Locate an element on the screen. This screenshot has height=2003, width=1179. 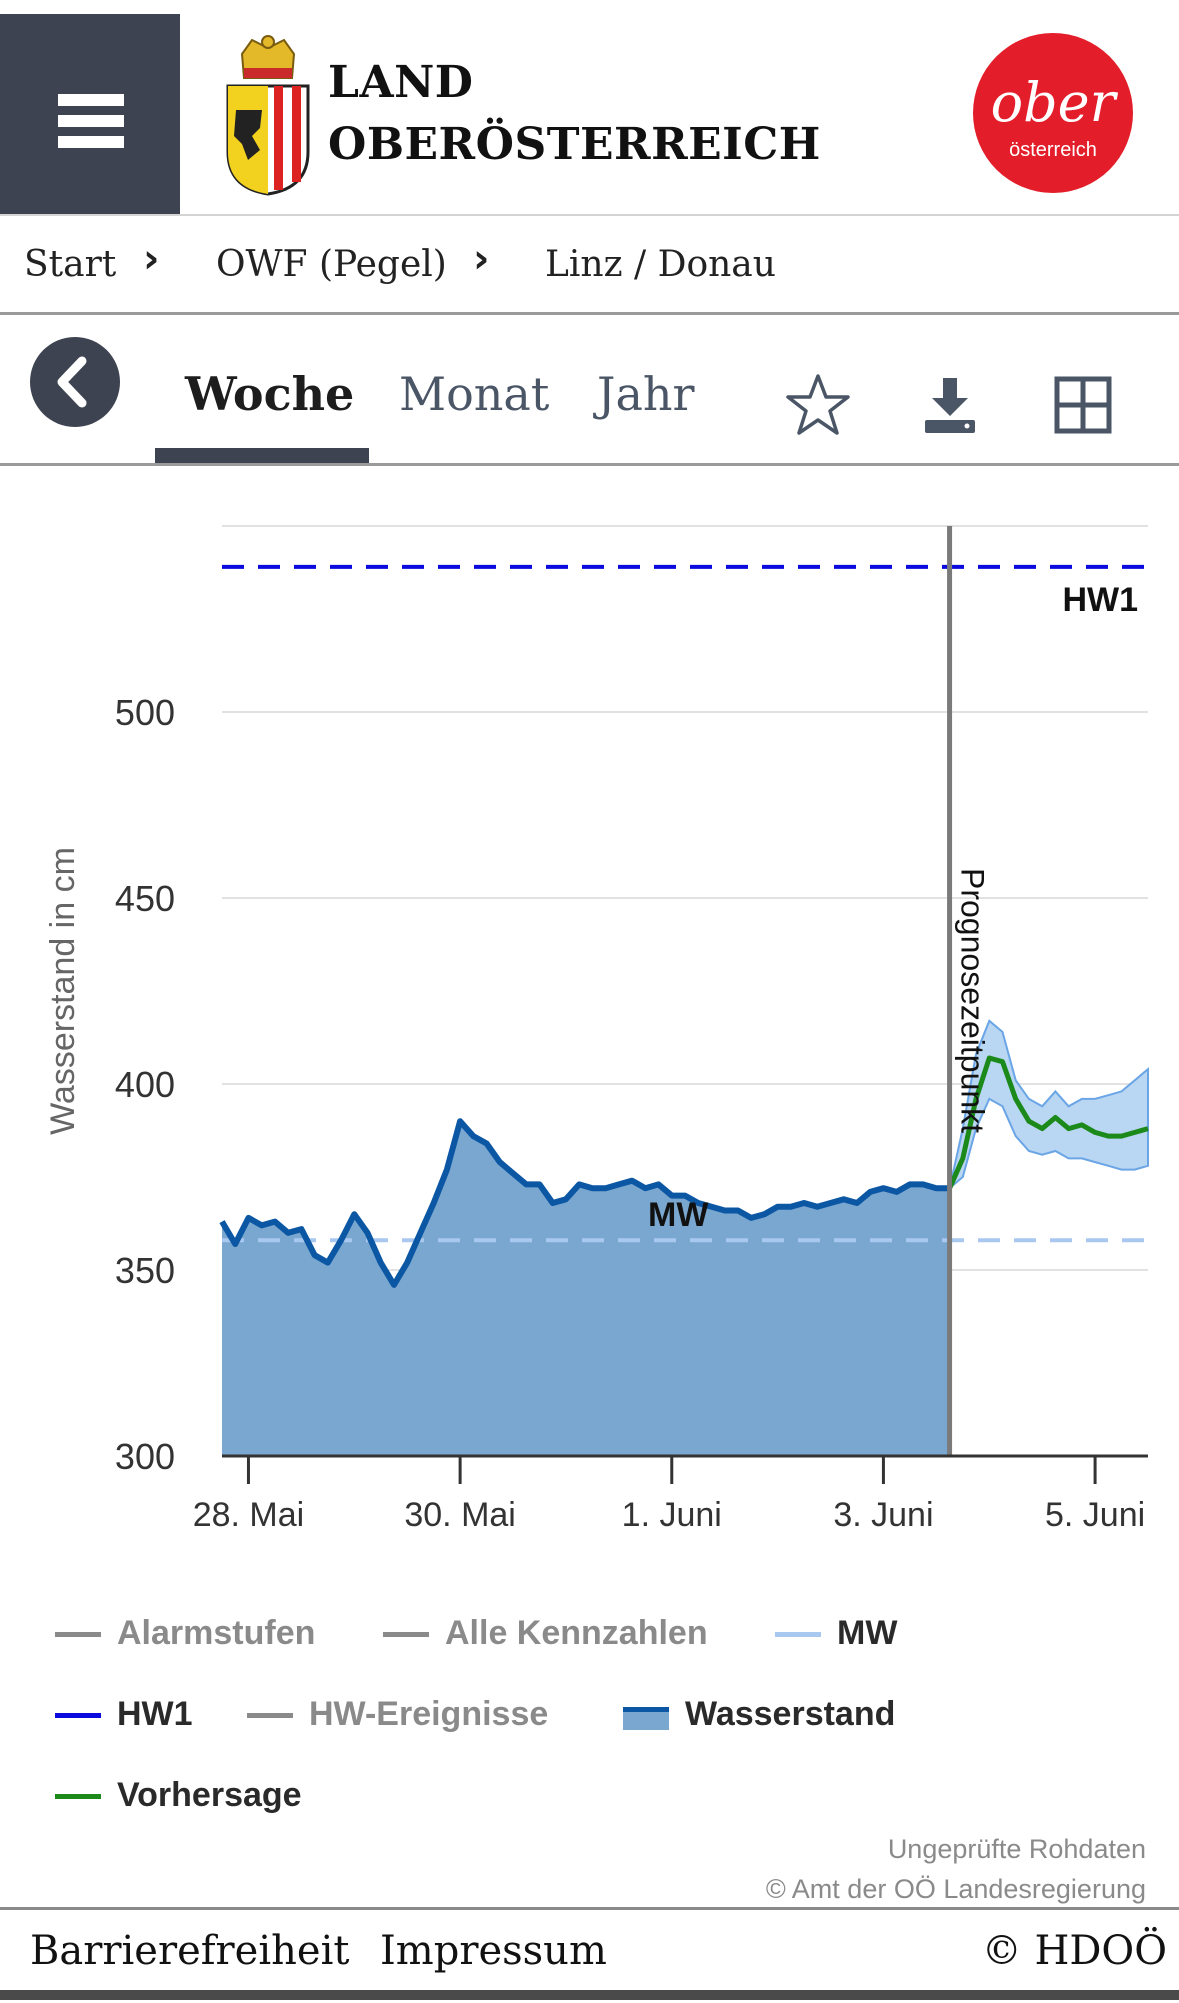
back-button is located at coordinates (75, 382).